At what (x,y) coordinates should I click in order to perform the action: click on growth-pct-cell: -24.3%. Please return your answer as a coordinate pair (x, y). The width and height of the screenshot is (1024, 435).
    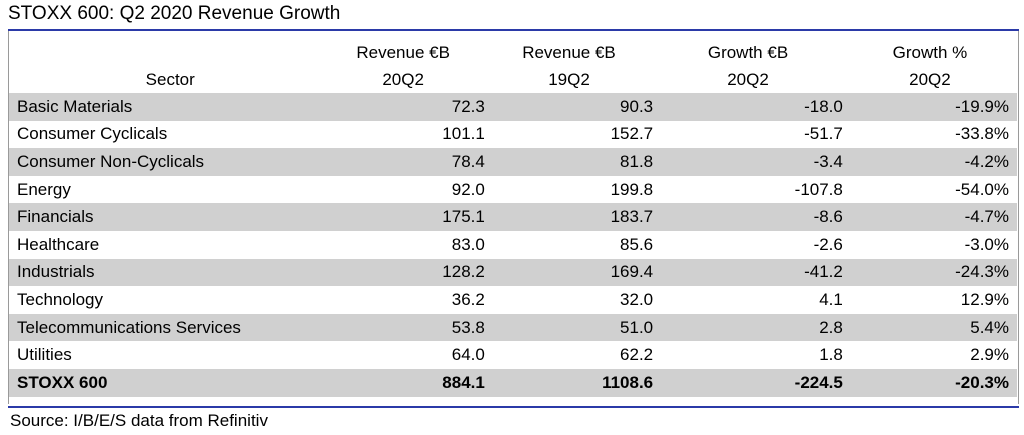
    Looking at the image, I should click on (929, 272).